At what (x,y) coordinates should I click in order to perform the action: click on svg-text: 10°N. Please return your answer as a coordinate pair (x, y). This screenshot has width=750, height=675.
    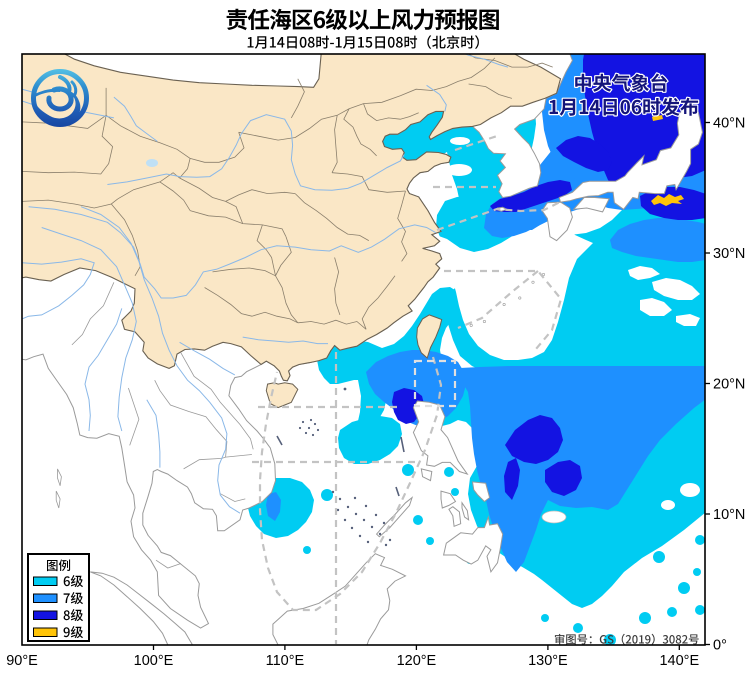
    Looking at the image, I should click on (729, 515).